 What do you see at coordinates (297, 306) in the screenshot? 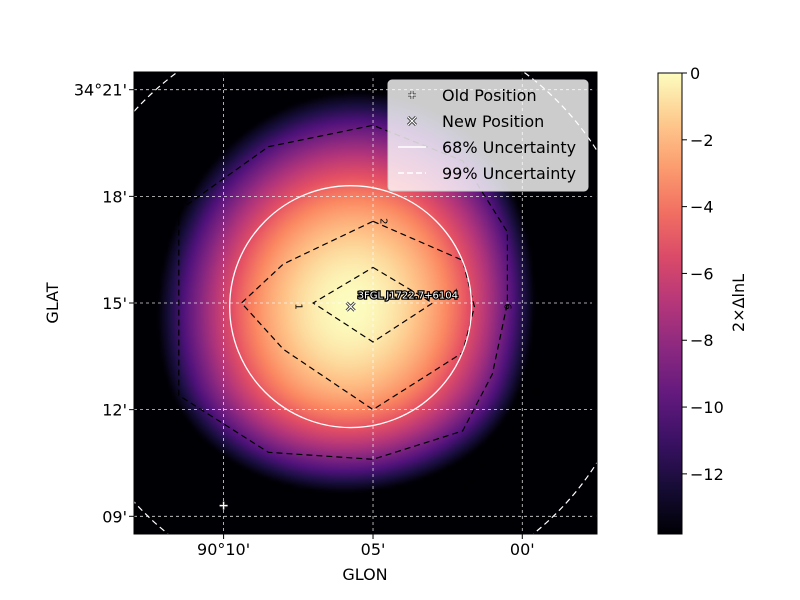
I see `contour-label: 1` at bounding box center [297, 306].